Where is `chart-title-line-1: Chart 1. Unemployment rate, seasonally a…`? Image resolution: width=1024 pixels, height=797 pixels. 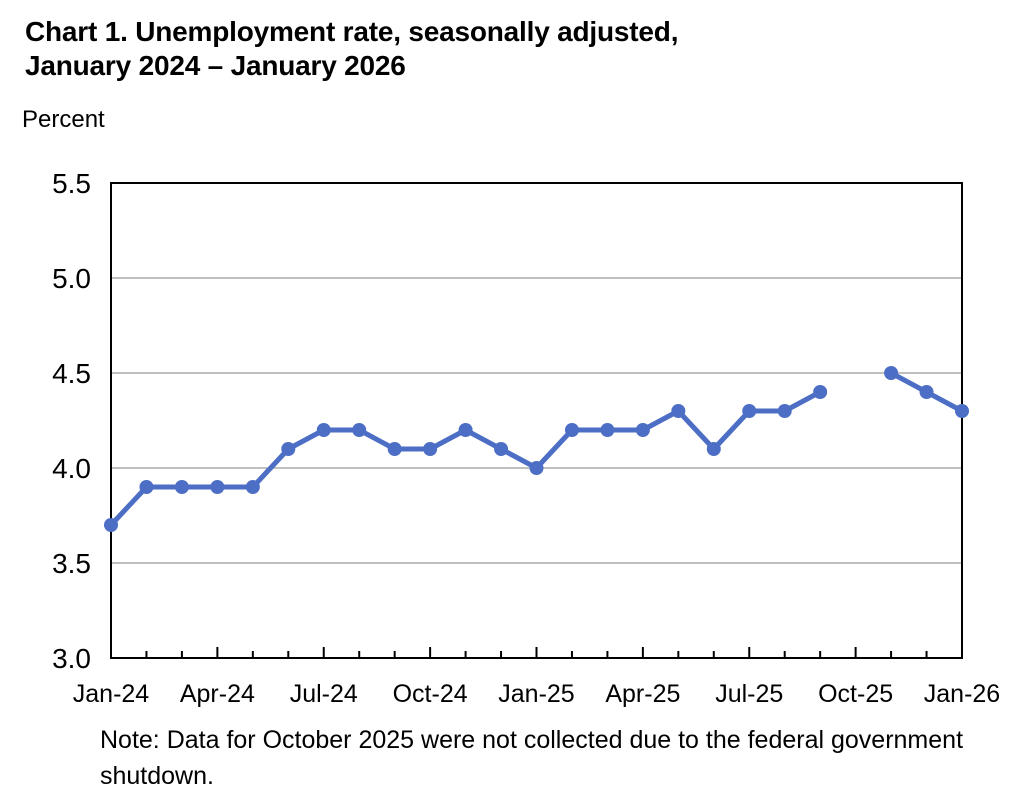 chart-title-line-1: Chart 1. Unemployment rate, seasonally a… is located at coordinates (352, 31).